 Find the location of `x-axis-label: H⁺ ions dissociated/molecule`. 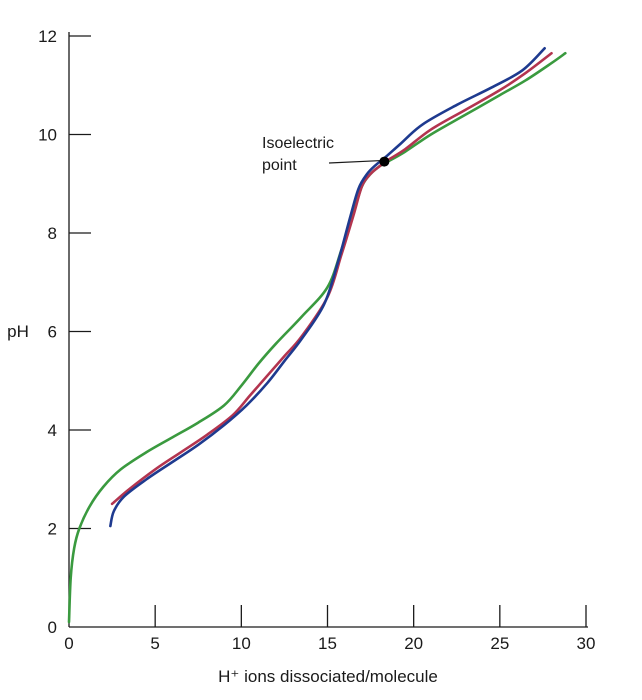

x-axis-label: H⁺ ions dissociated/molecule is located at coordinates (328, 676).